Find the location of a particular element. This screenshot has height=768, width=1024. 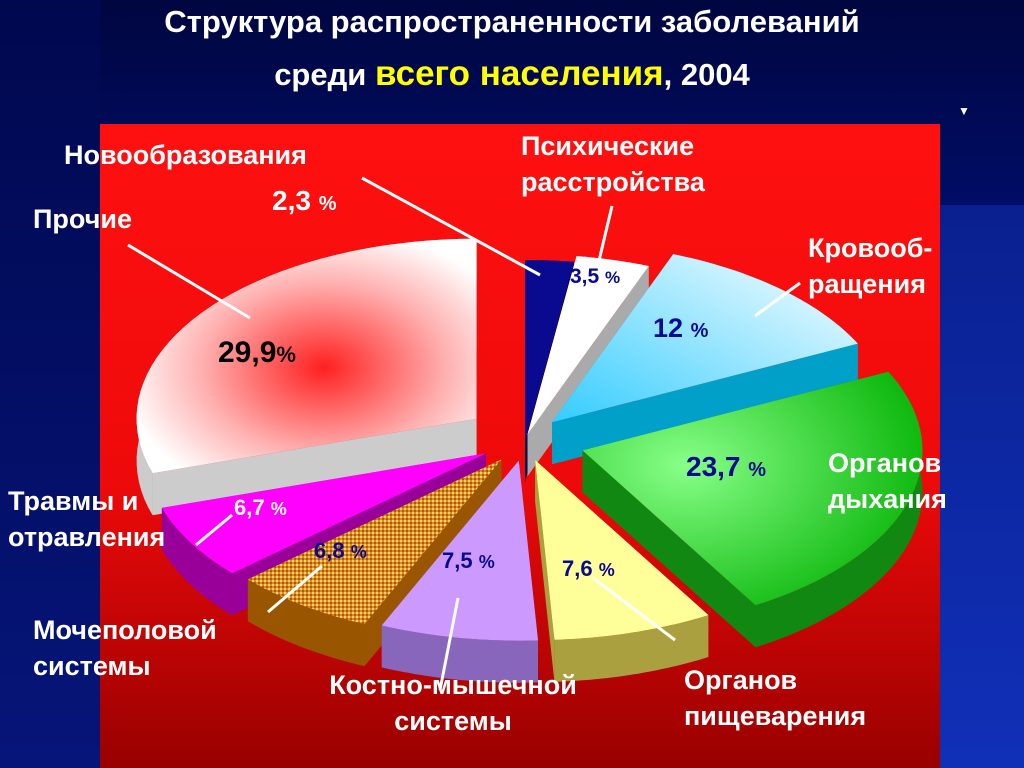

leader-novoobr is located at coordinates (451, 226).